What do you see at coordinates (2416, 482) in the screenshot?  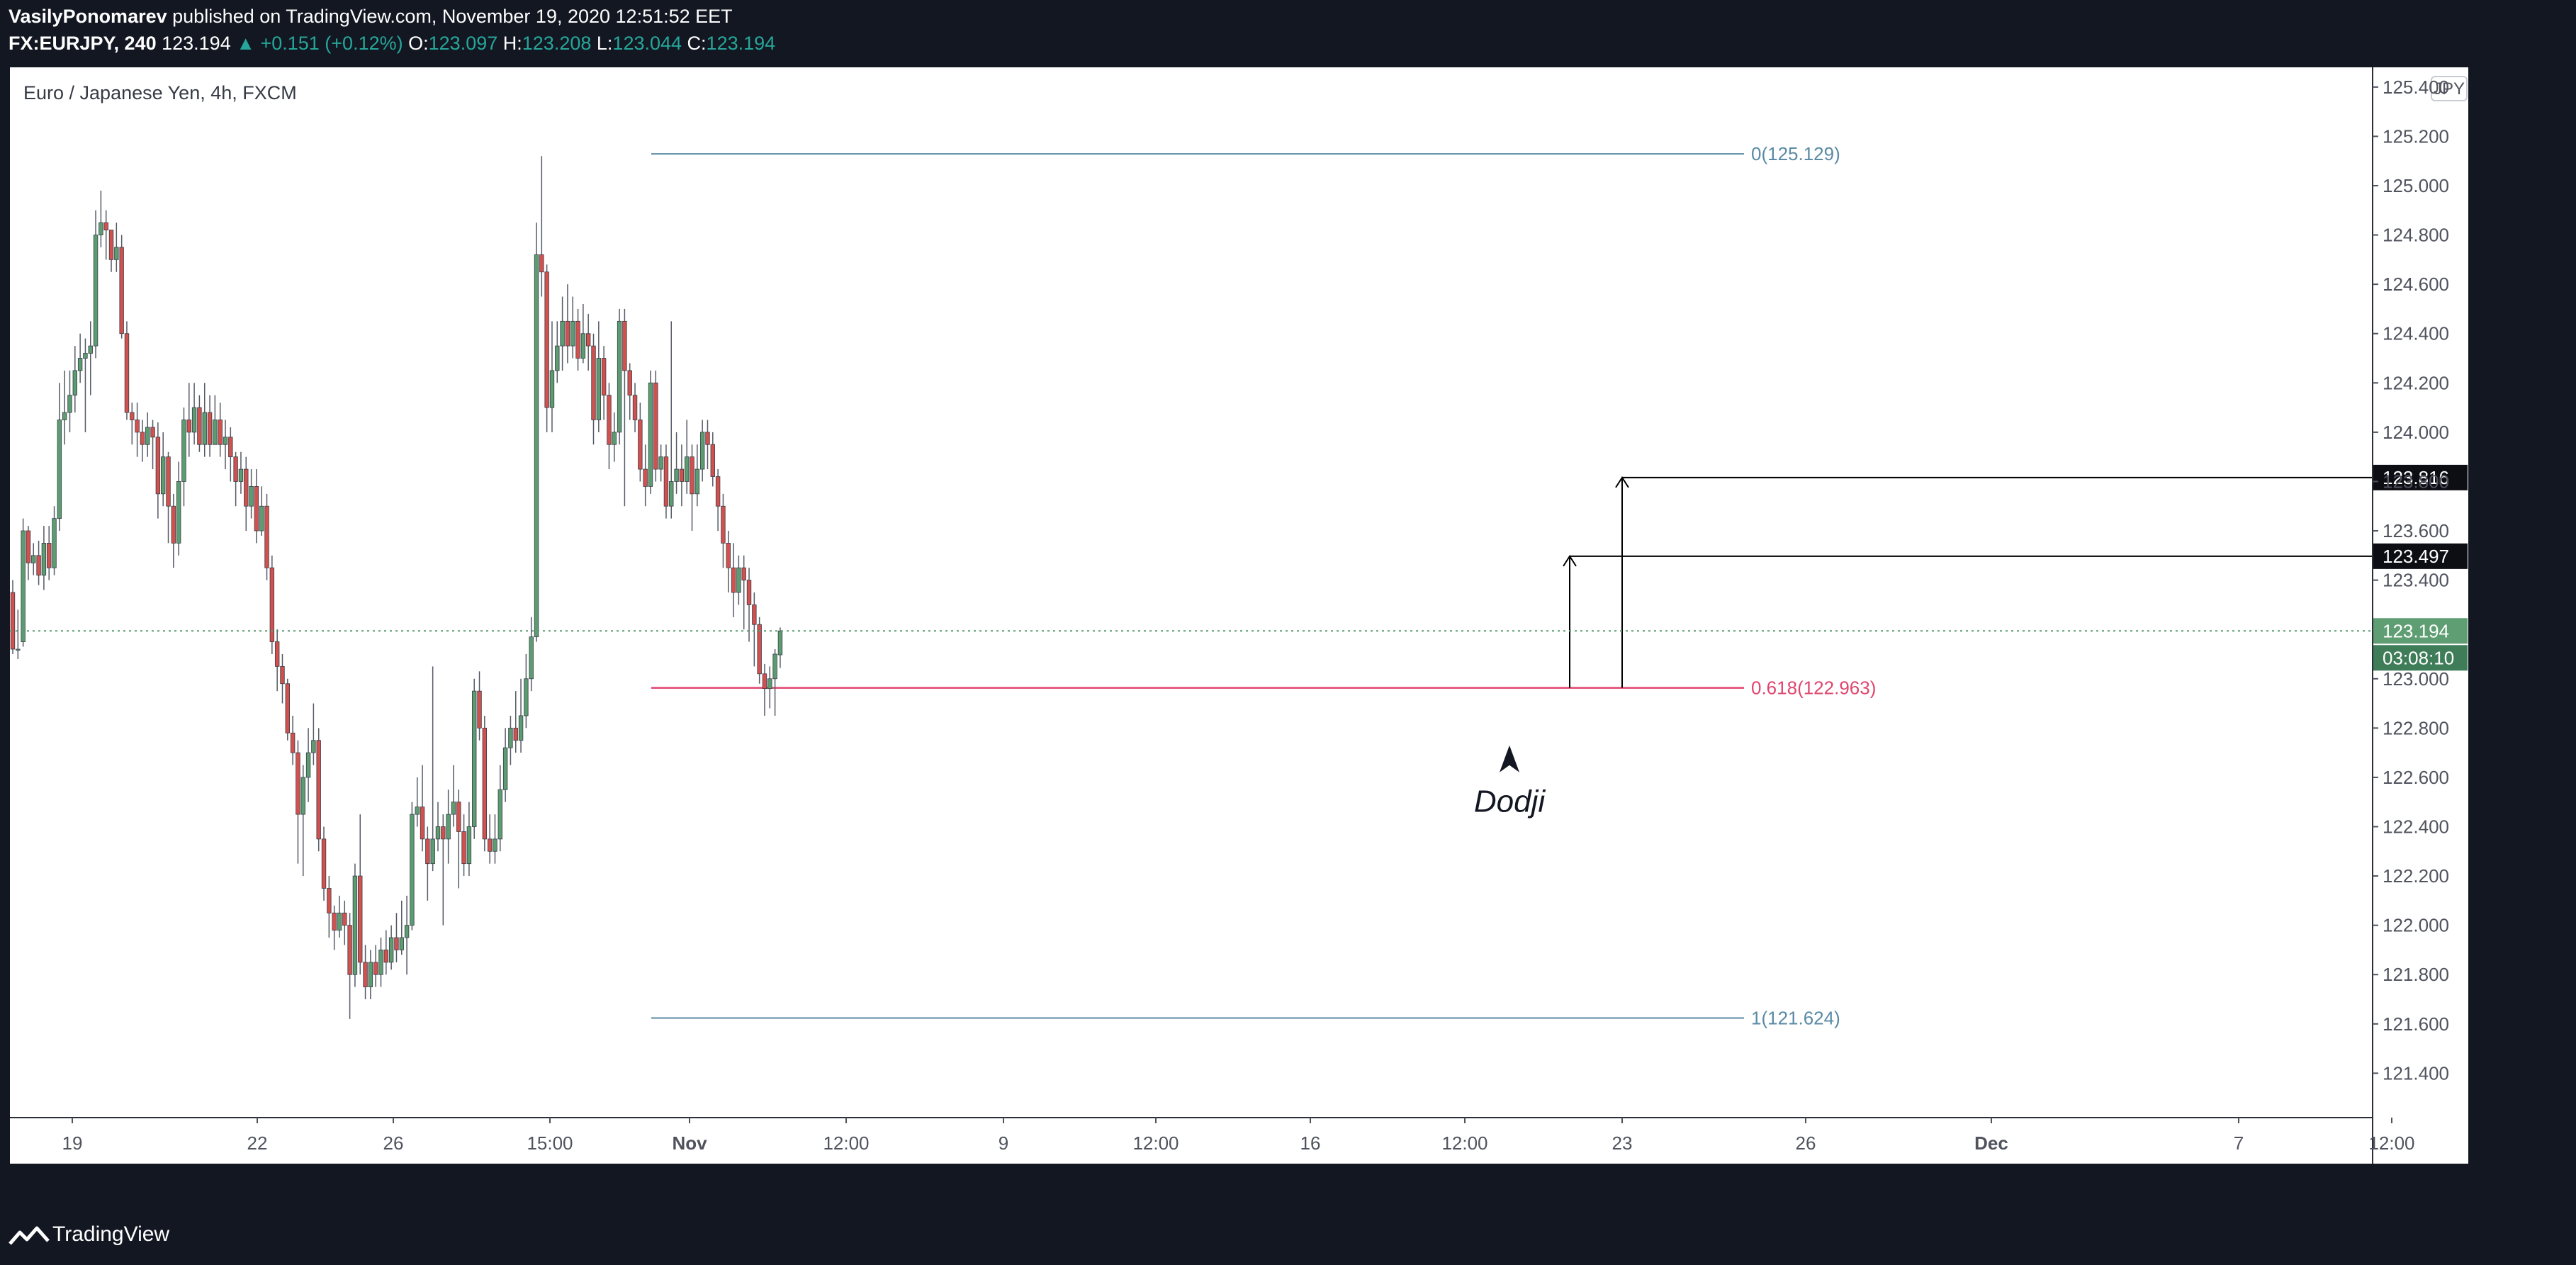 I see `y-tick-label: 123.800` at bounding box center [2416, 482].